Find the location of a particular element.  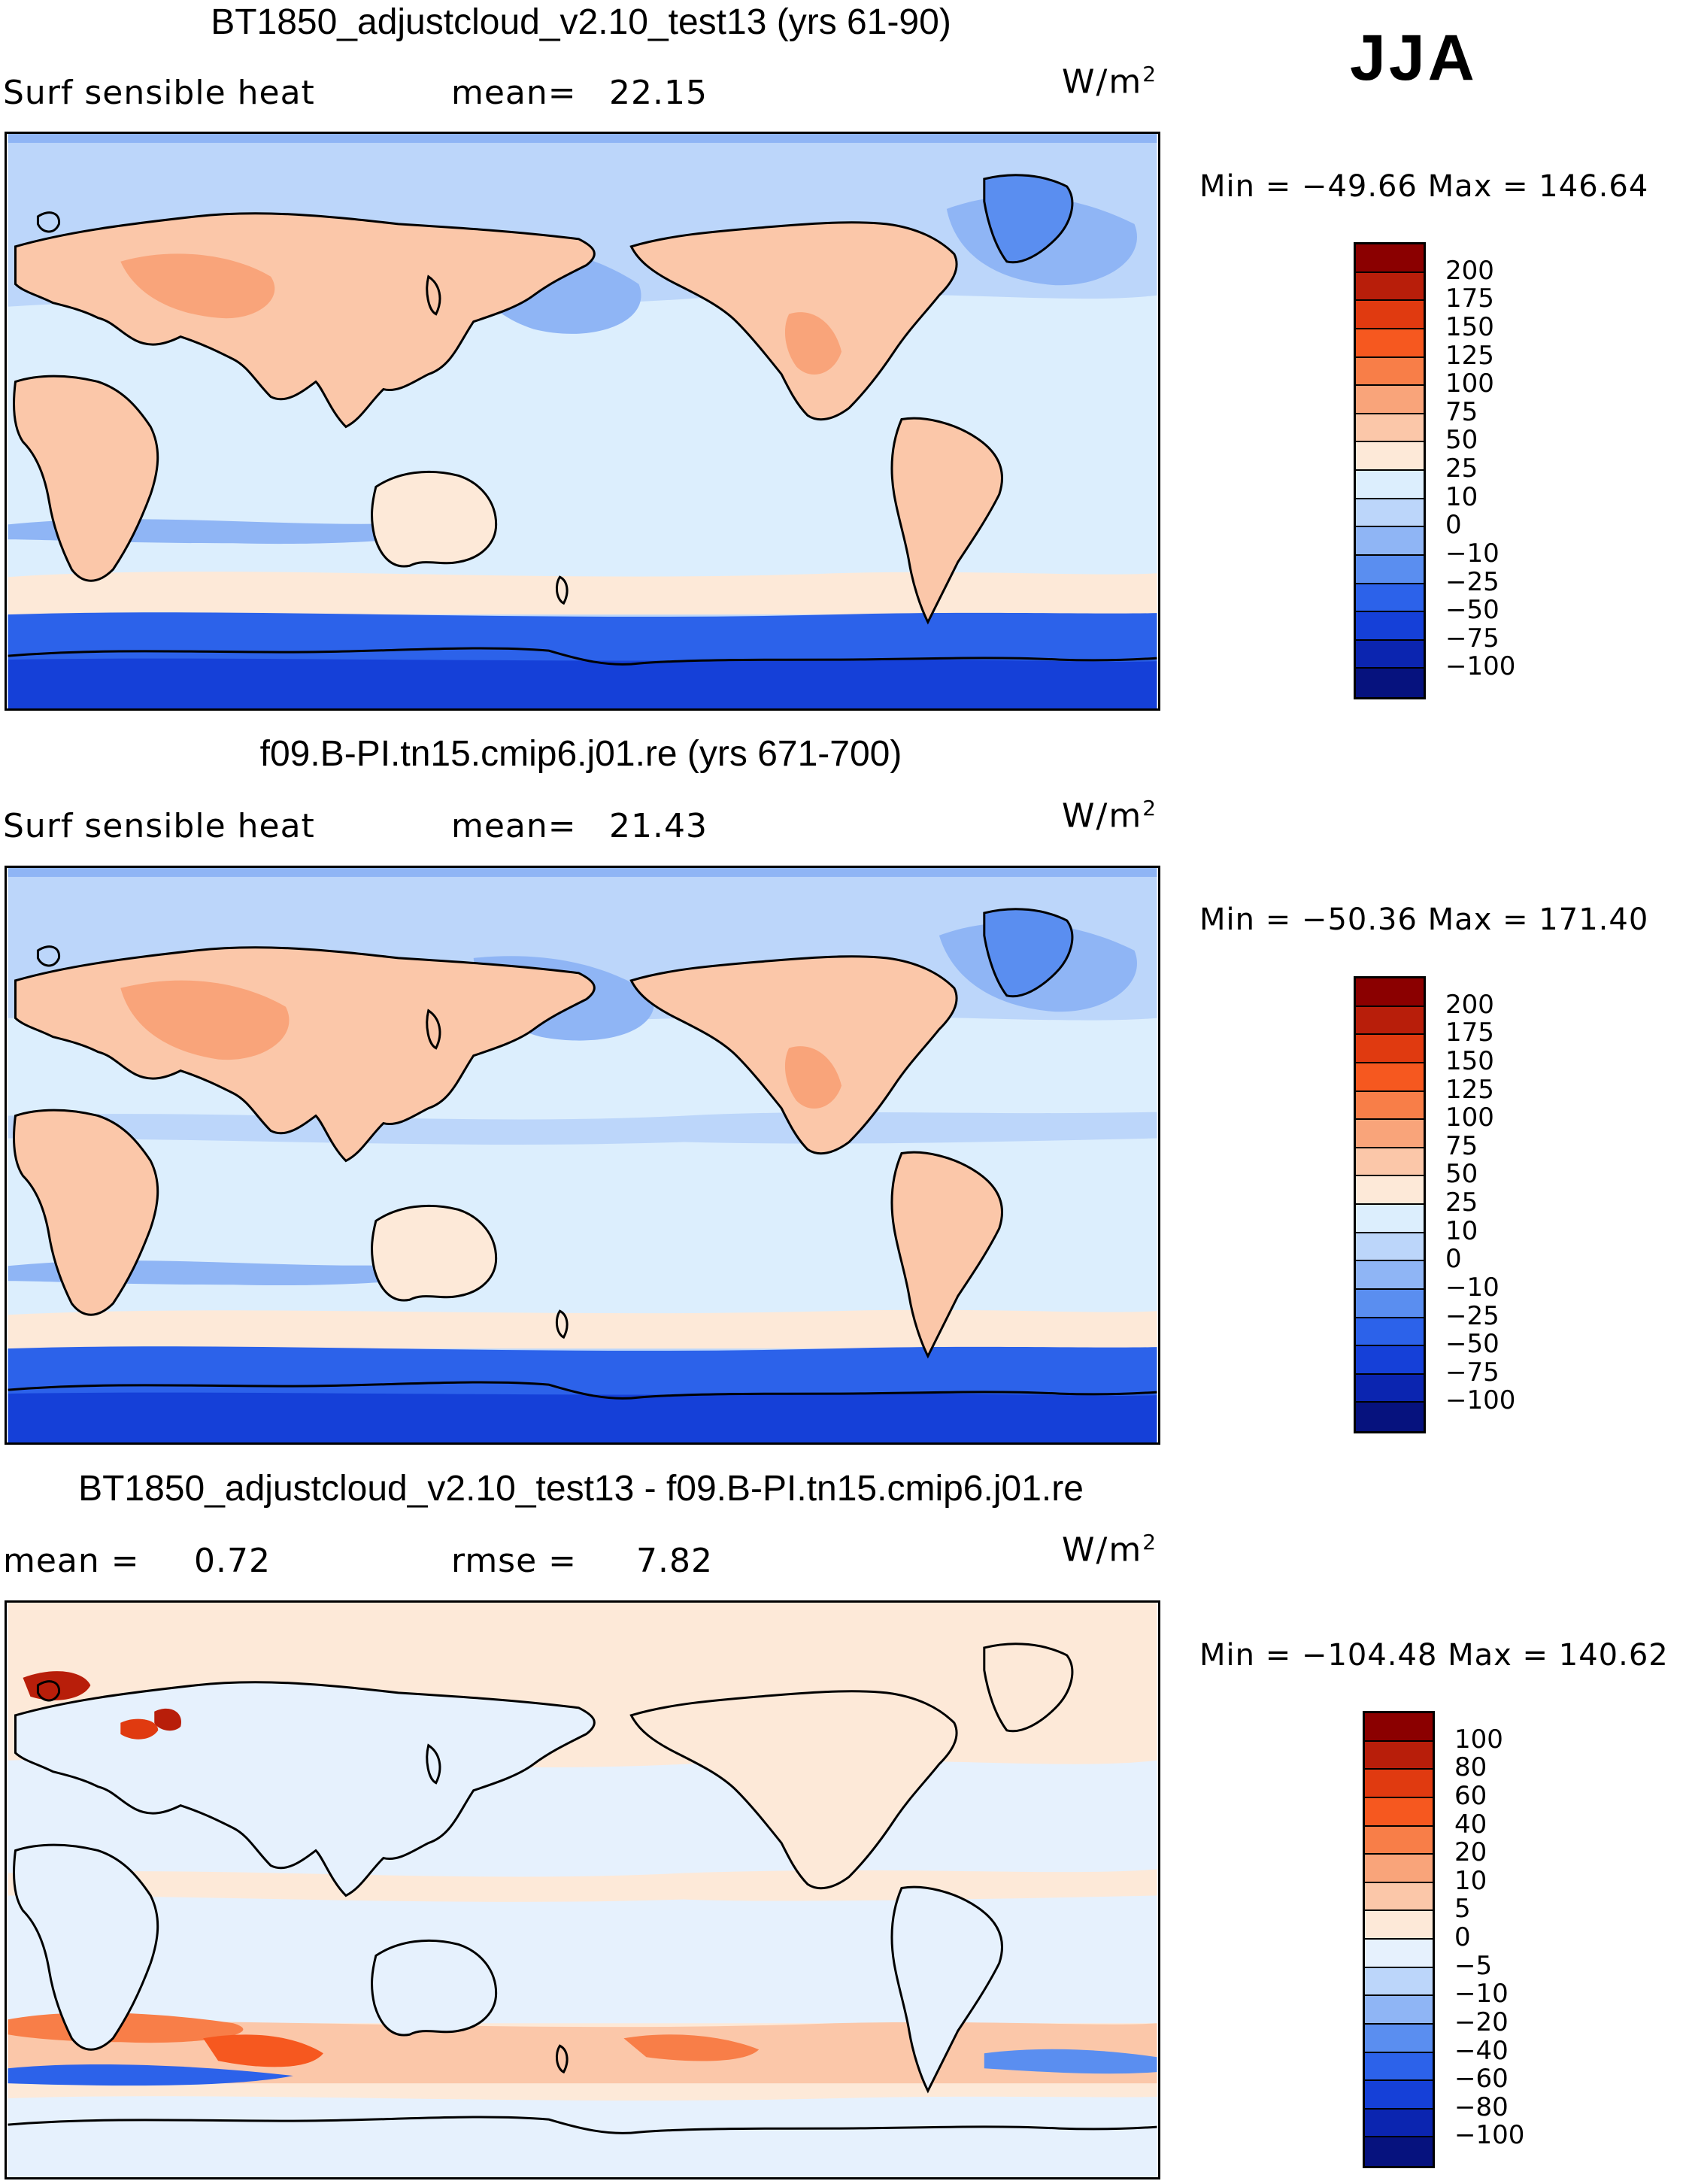

colorbar-label: 60 is located at coordinates (1470, 1795).